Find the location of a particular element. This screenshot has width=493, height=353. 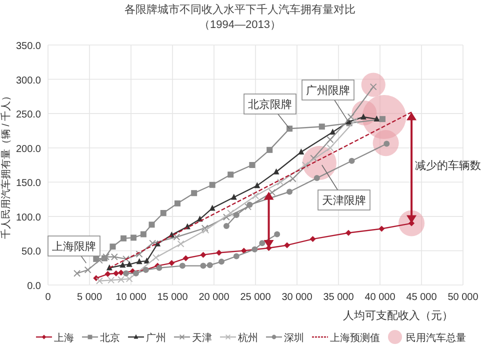

annotation: 上海限牌 is located at coordinates (74, 246).